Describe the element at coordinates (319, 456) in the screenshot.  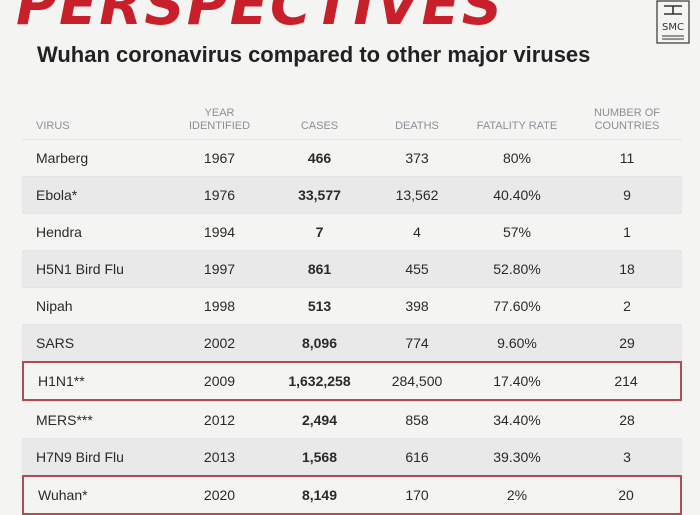
I see `cell-cases: 1,568` at that location.